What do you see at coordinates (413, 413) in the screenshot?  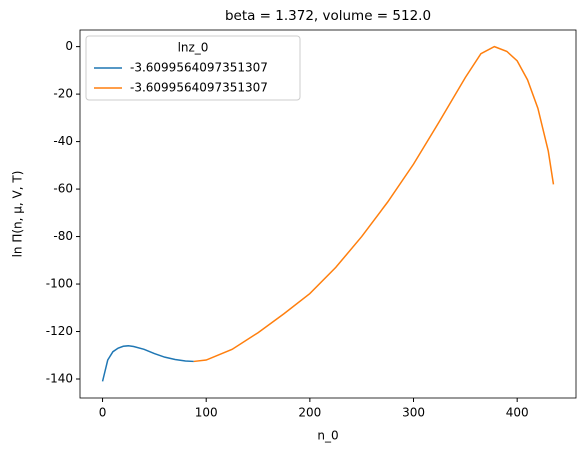 I see `x-tick-label: 300` at bounding box center [413, 413].